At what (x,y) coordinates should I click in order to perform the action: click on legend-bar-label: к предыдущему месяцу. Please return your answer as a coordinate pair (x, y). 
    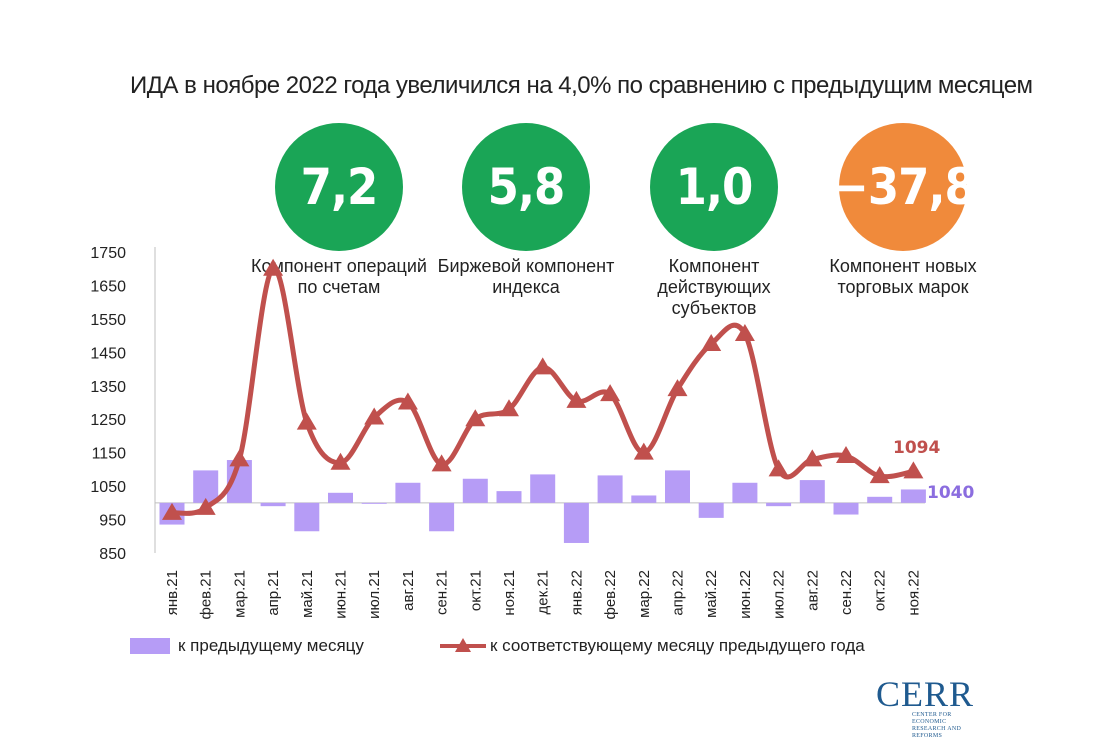
    Looking at the image, I should click on (271, 645).